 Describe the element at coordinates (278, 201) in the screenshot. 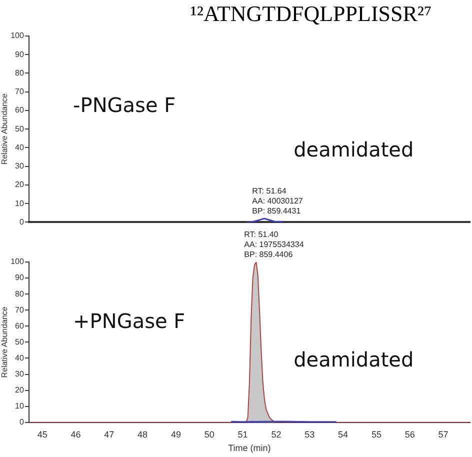

I see `annotation: RT: 51.64 AA: 40030127 BP: 859.4431` at that location.